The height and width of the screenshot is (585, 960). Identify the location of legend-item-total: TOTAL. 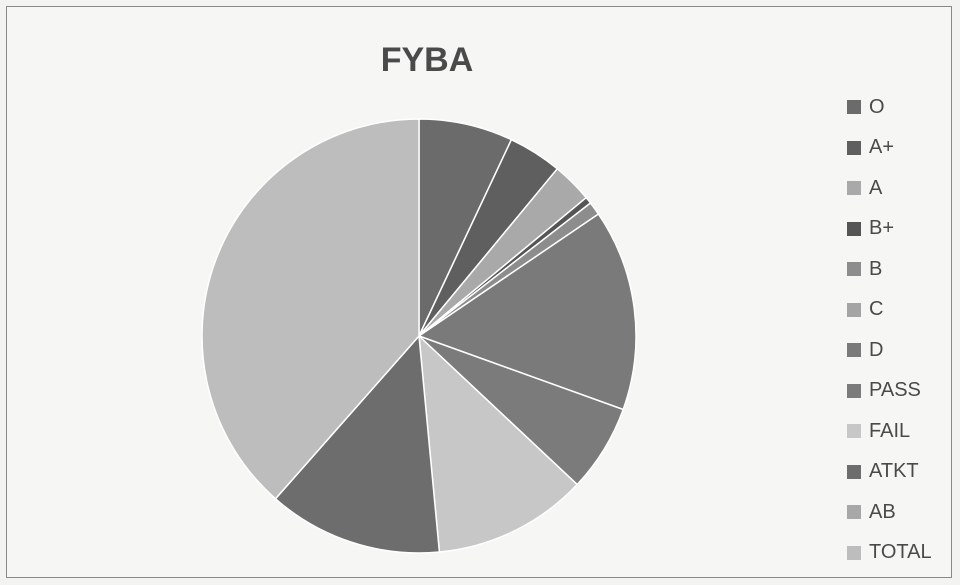
(889, 553).